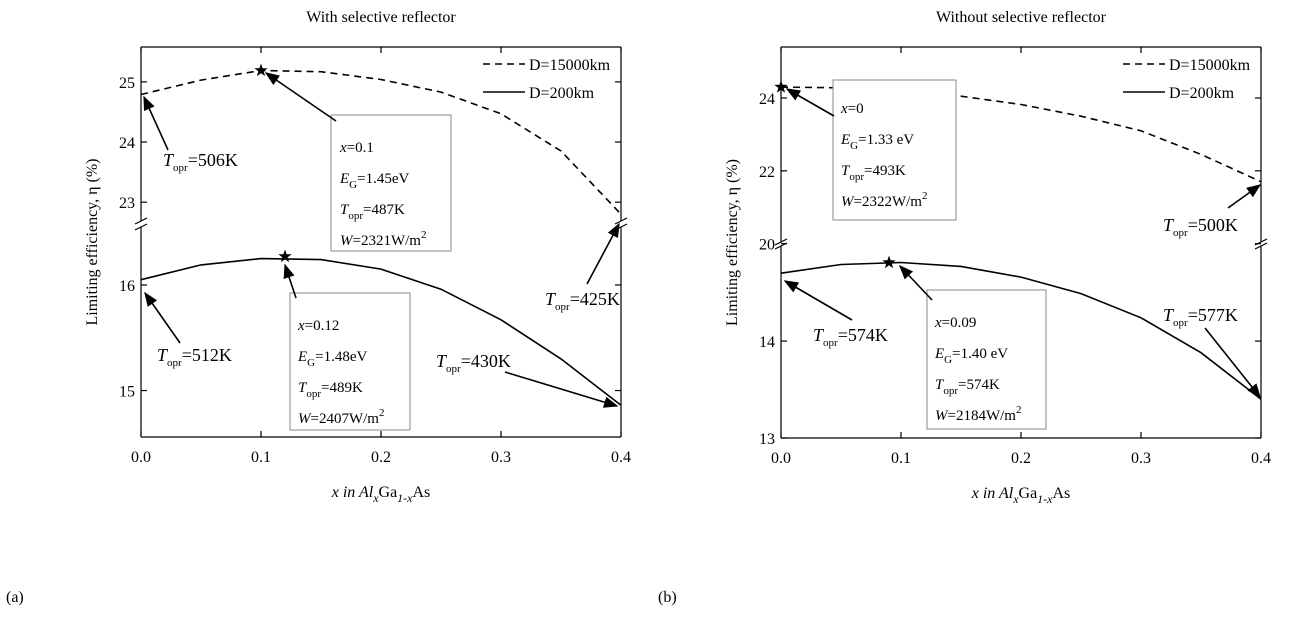  I want to click on x-axis-label-part: Ga, so click(1028, 493).